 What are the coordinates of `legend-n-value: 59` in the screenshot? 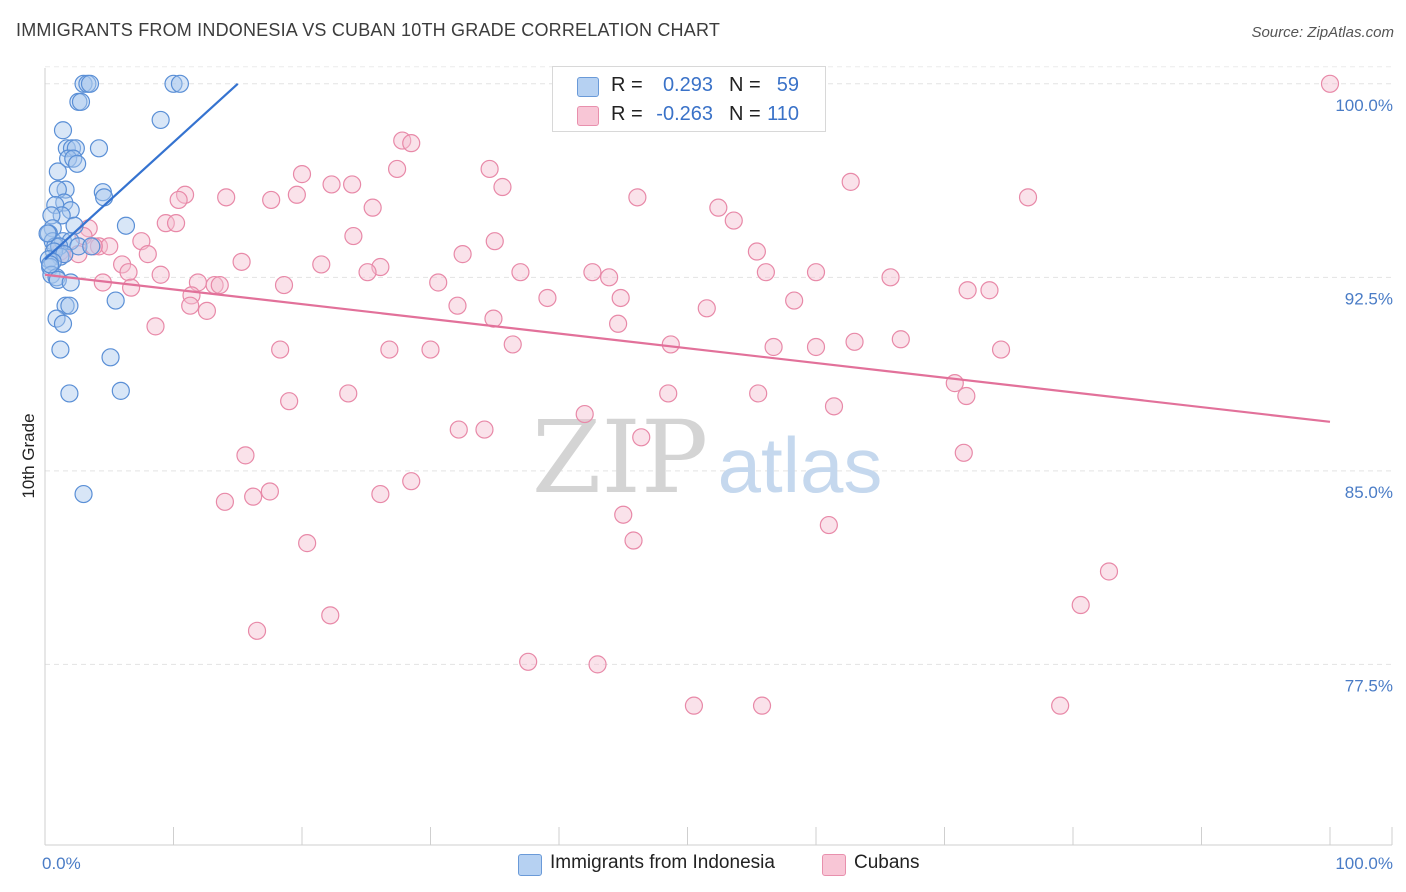 It's located at (787, 85).